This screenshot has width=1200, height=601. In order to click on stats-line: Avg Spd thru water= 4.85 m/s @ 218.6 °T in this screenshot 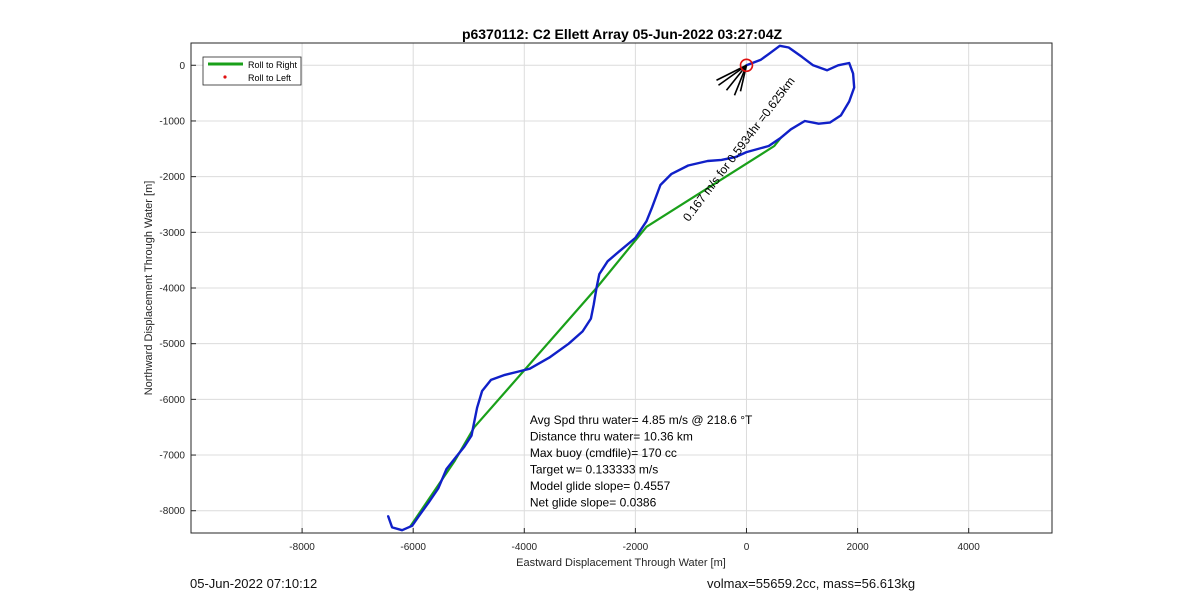, I will do `click(641, 420)`.